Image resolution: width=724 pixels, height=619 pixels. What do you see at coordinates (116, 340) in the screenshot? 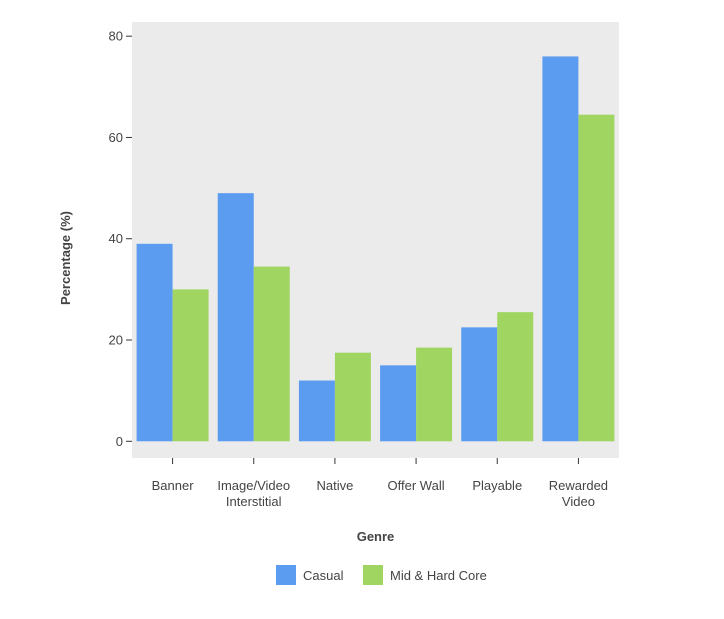
I see `y-tick-label: 20` at bounding box center [116, 340].